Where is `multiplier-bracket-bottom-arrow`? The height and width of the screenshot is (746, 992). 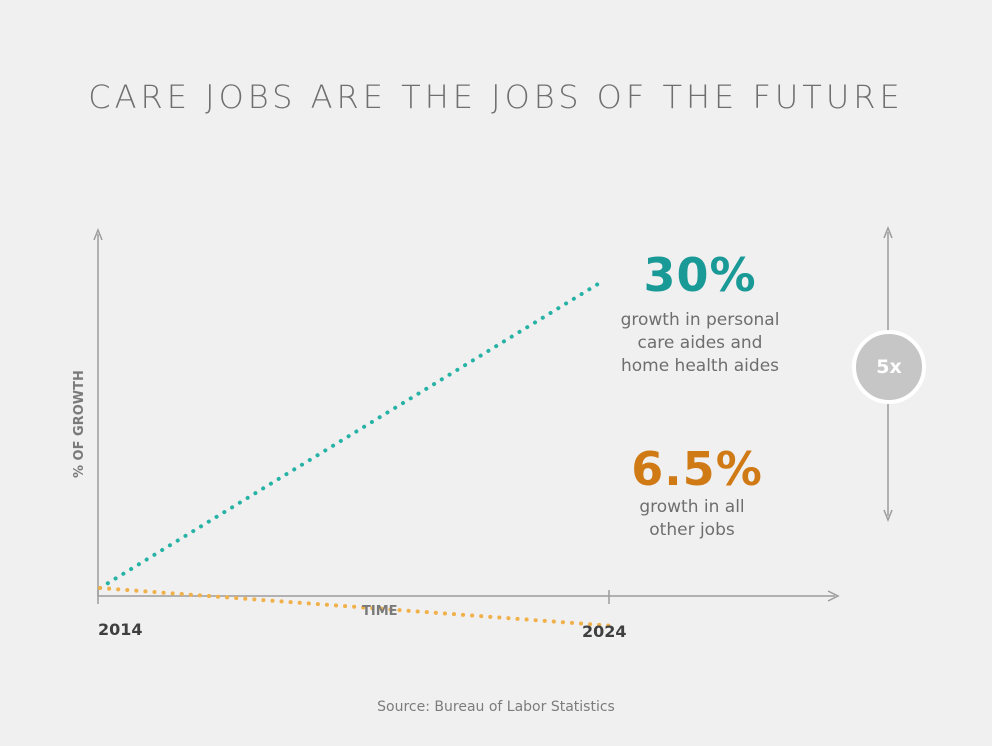
multiplier-bracket-bottom-arrow is located at coordinates (888, 516).